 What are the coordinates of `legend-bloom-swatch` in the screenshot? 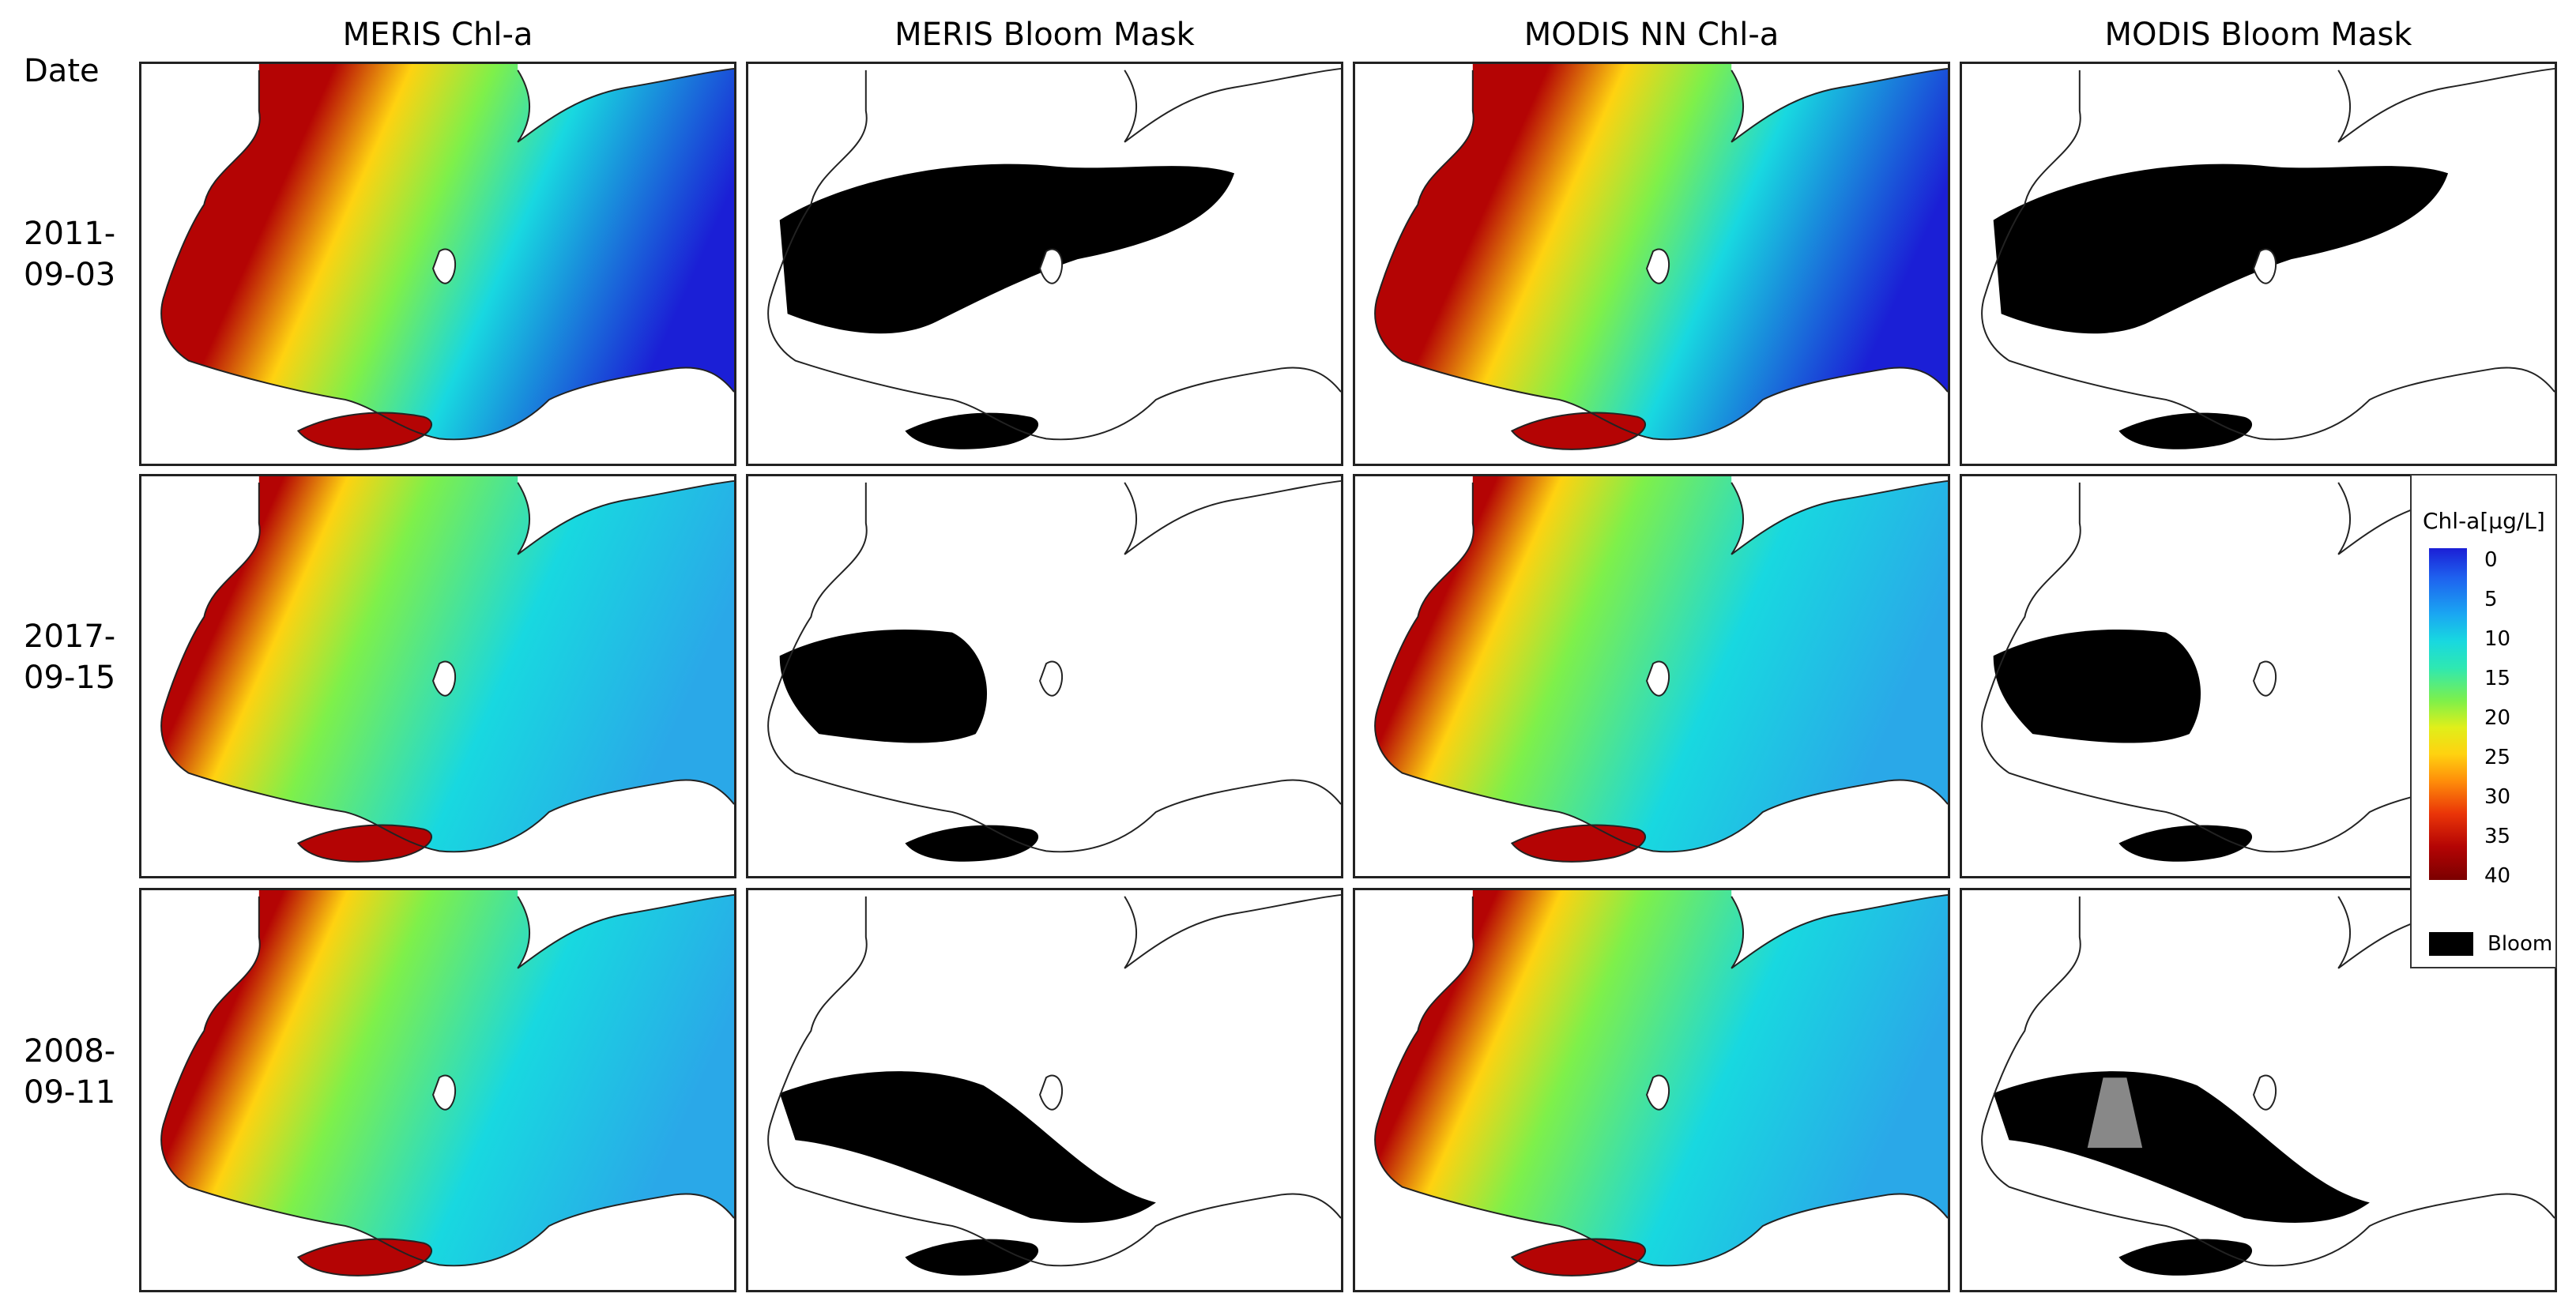 It's located at (2451, 944).